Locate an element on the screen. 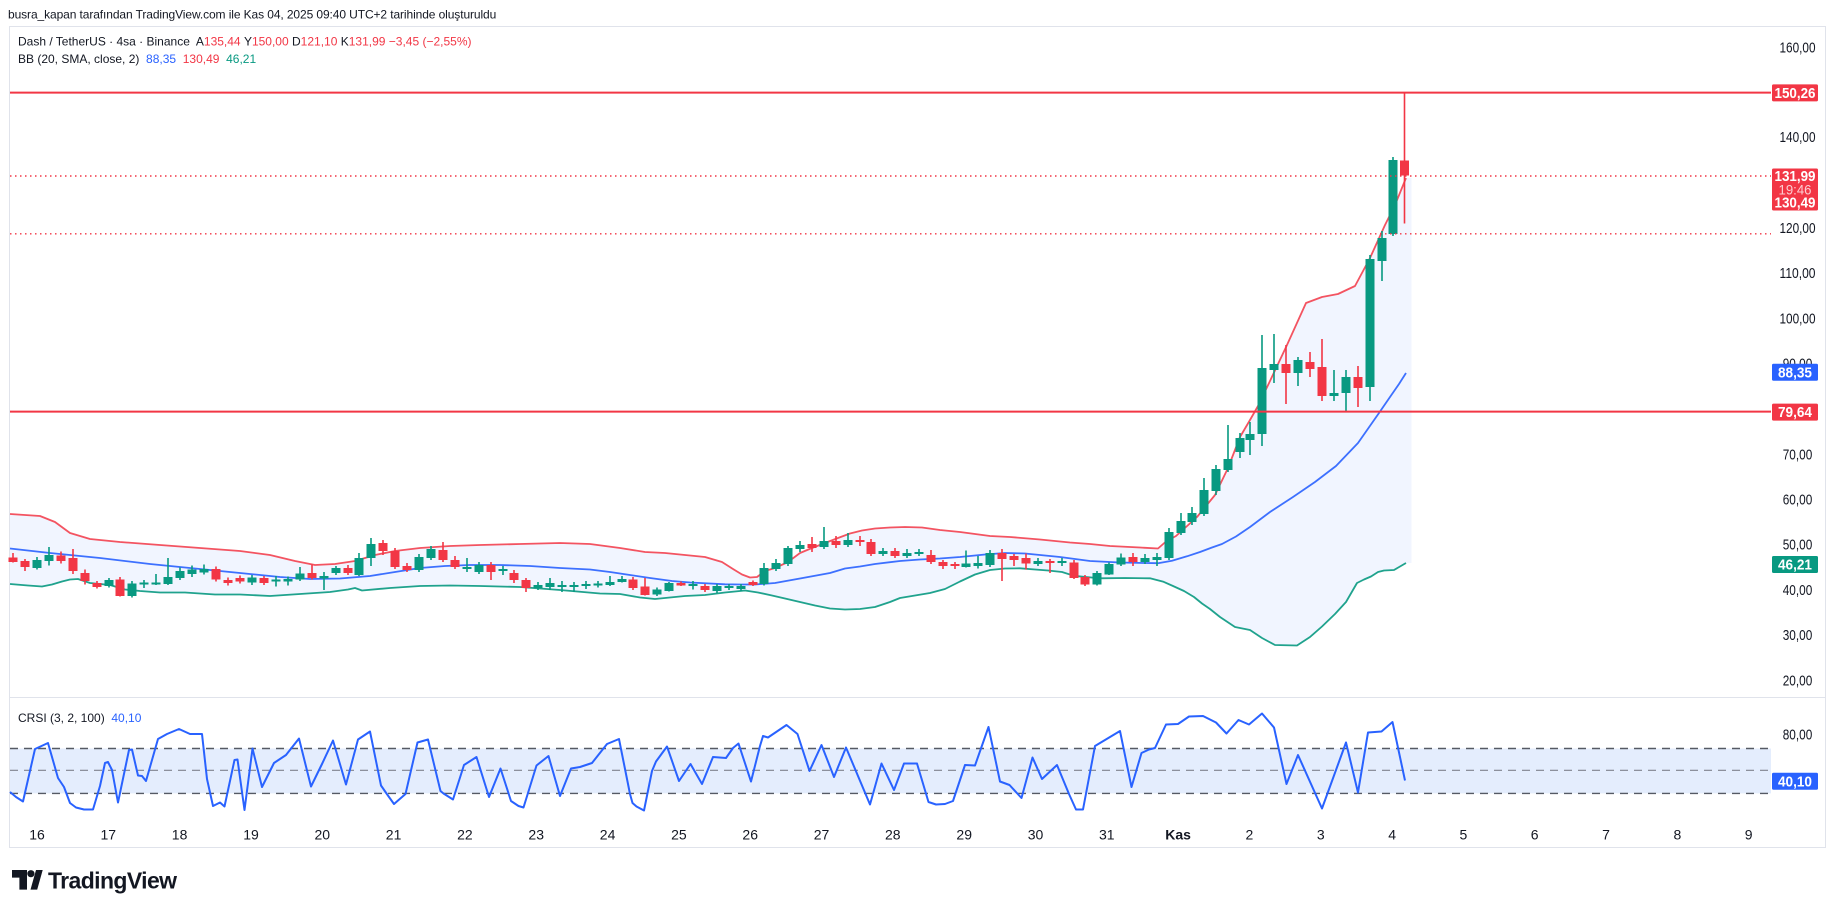 The width and height of the screenshot is (1835, 909). svg-text: 79,64 is located at coordinates (1795, 412).